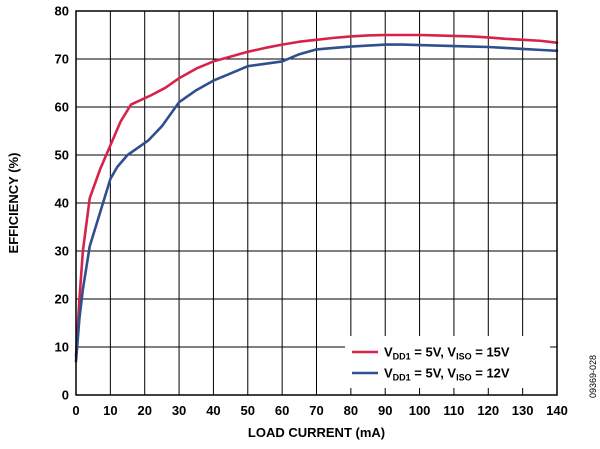 The image size is (600, 449). What do you see at coordinates (144, 410) in the screenshot?
I see `x-tick-label: 20` at bounding box center [144, 410].